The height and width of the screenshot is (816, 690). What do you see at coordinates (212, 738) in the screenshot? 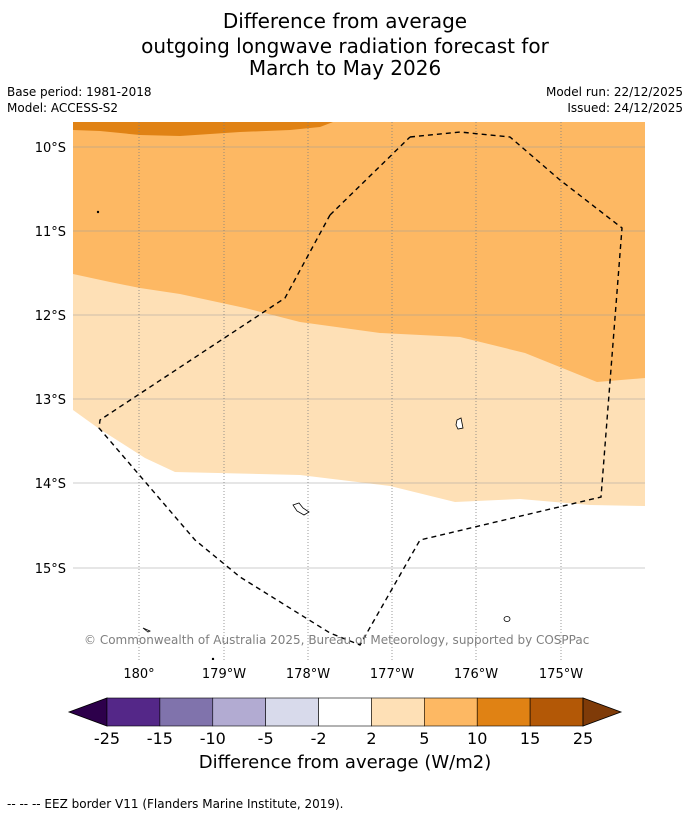
I see `colorbar-tick-label: -10` at bounding box center [212, 738].